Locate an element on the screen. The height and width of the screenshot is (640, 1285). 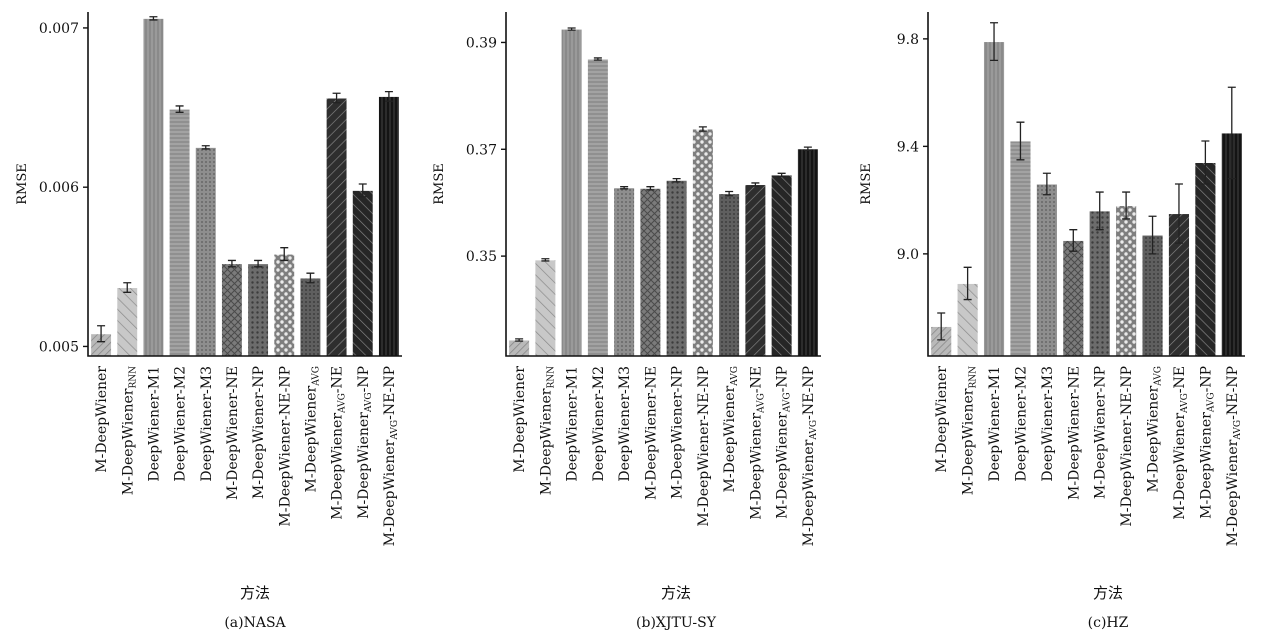
category-label-0-5: M-DeepWiener-NE is located at coordinates (233, 433).